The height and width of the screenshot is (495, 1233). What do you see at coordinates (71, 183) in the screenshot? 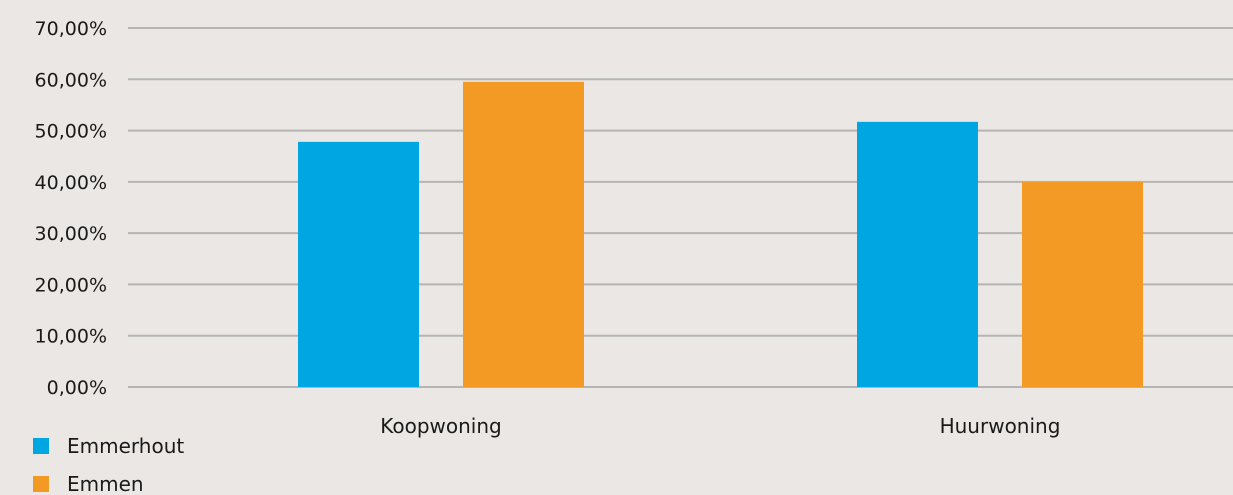
I see `y-tick-label: 40,00%` at bounding box center [71, 183].